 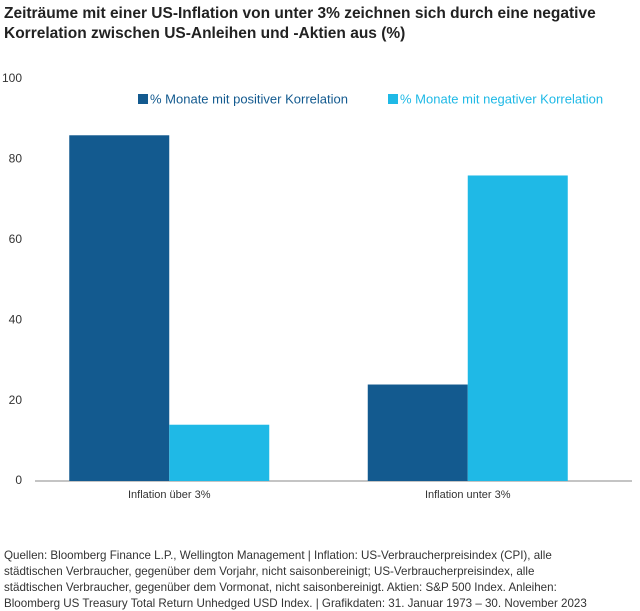 I want to click on x-tick-label: Inflation über 3%, so click(x=169, y=495).